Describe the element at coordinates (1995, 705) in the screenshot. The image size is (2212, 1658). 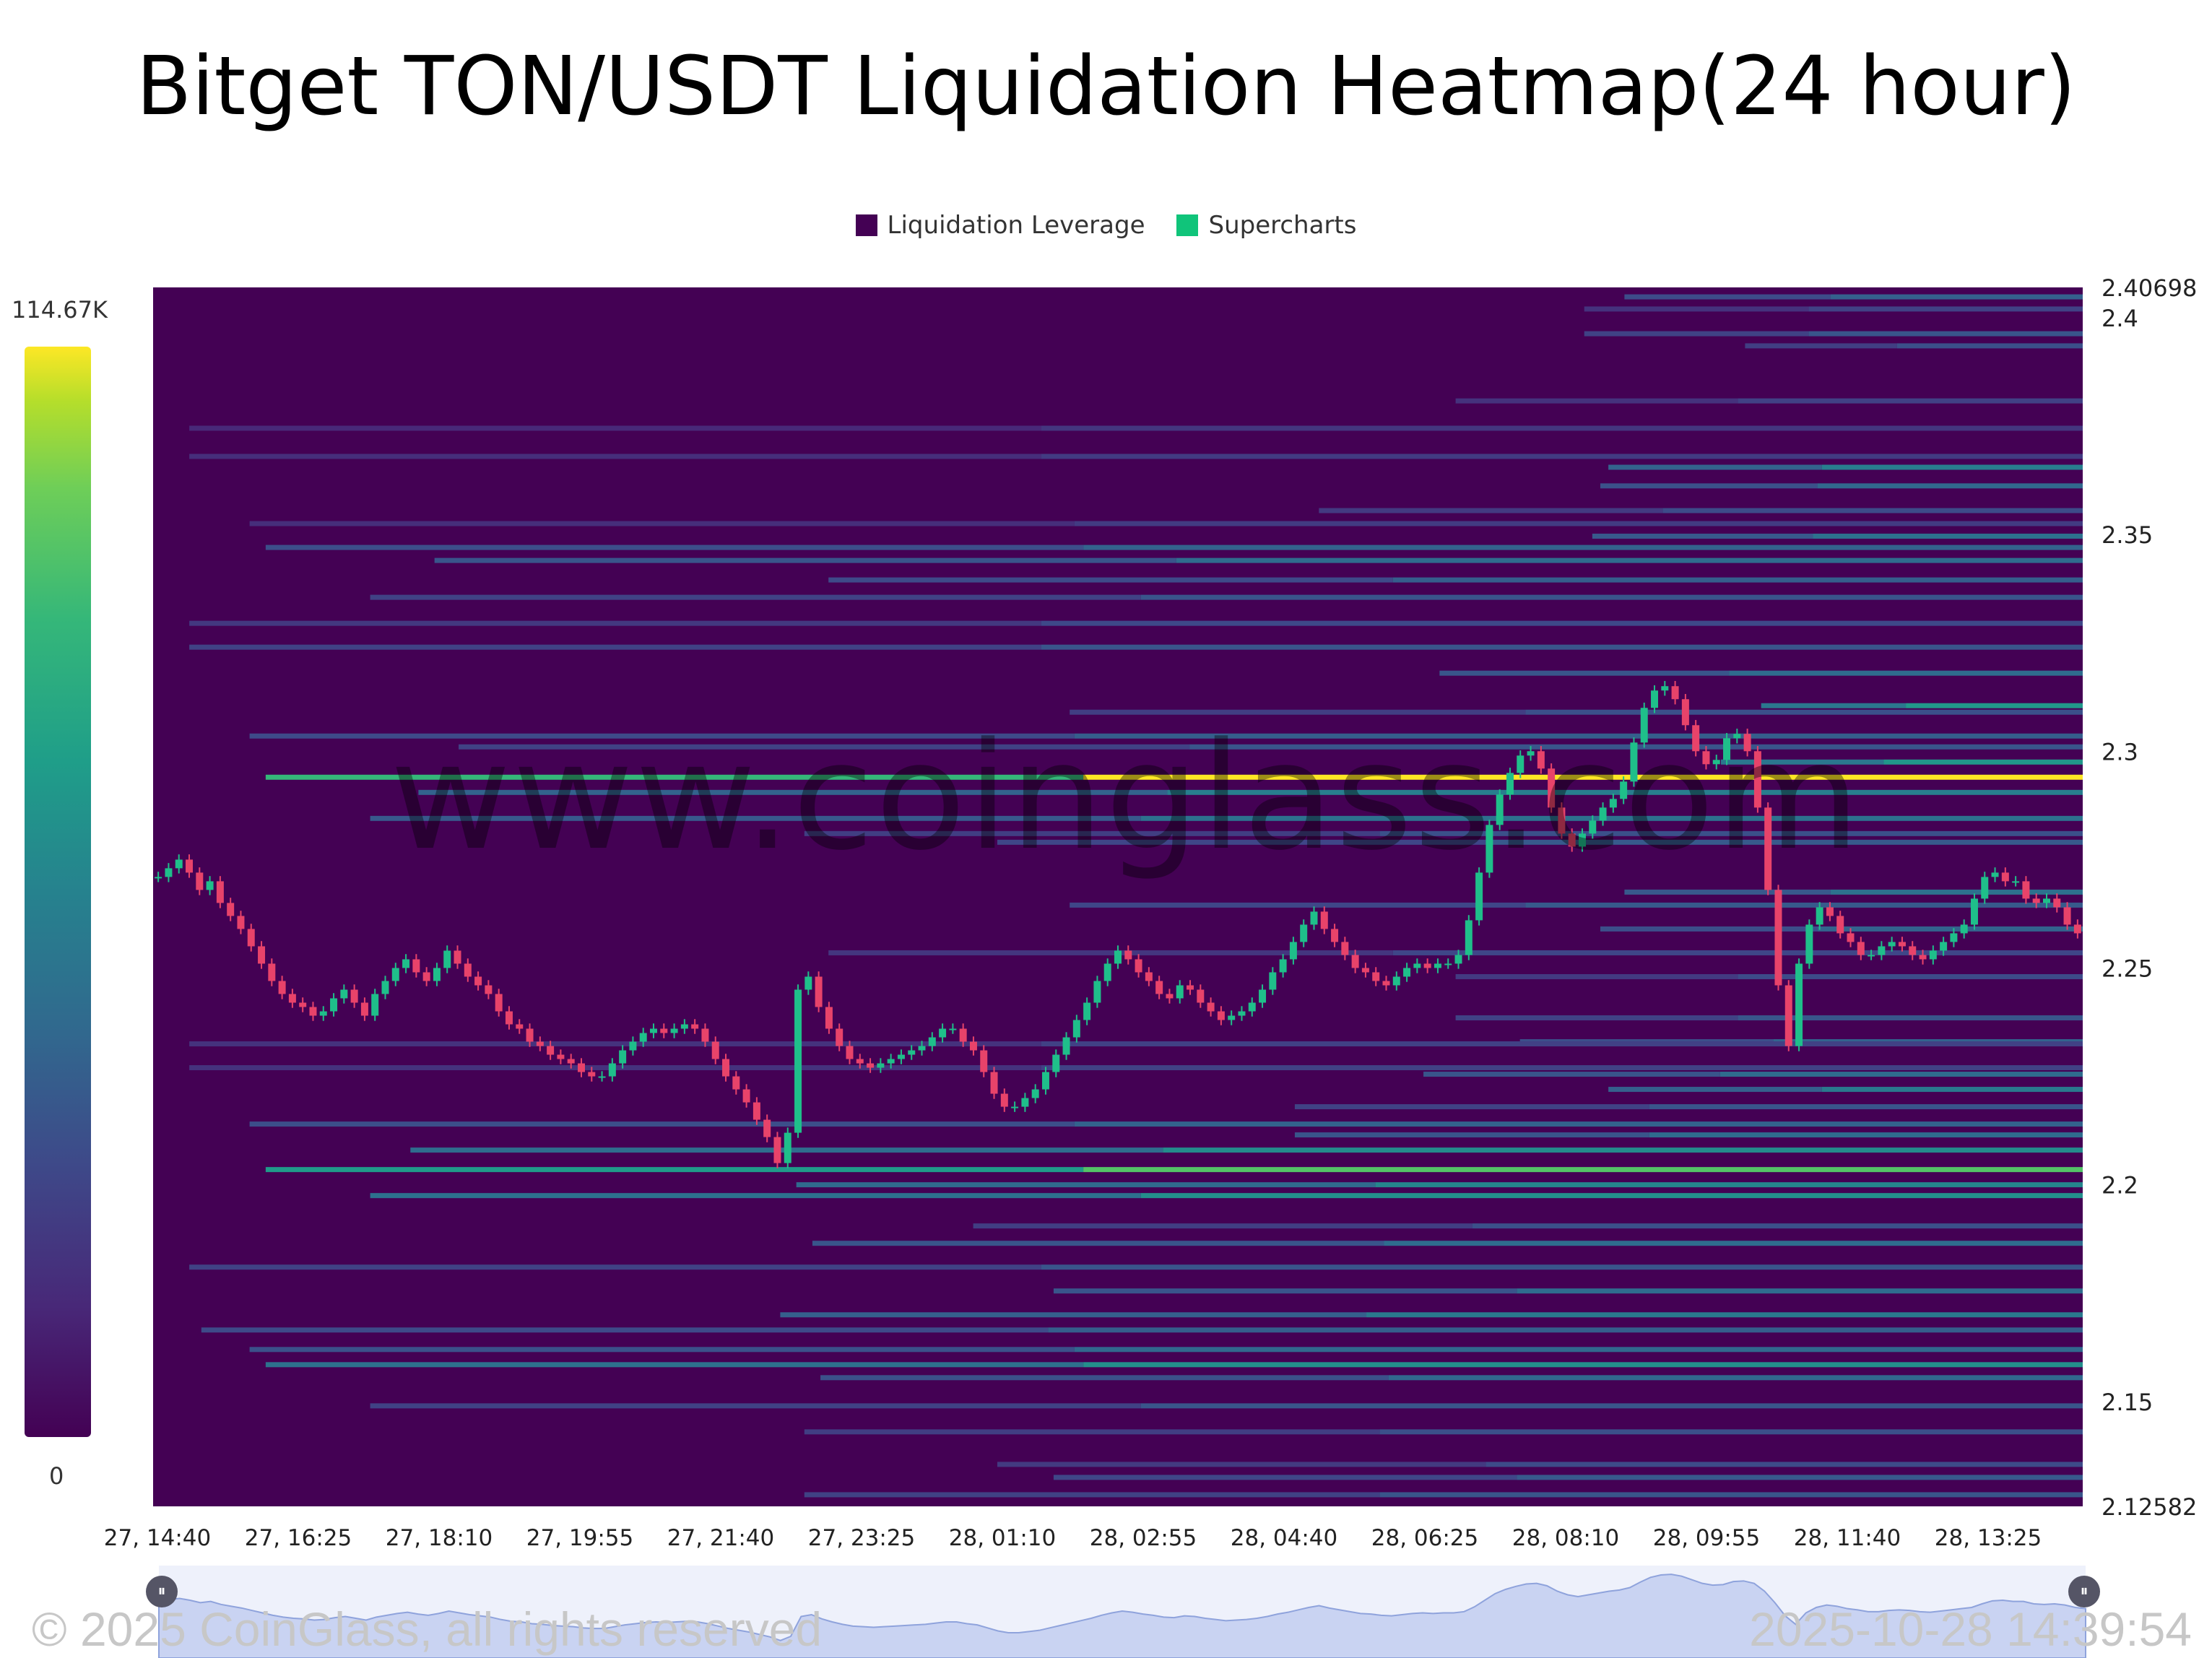
I see `liquidation-level-19-right` at that location.